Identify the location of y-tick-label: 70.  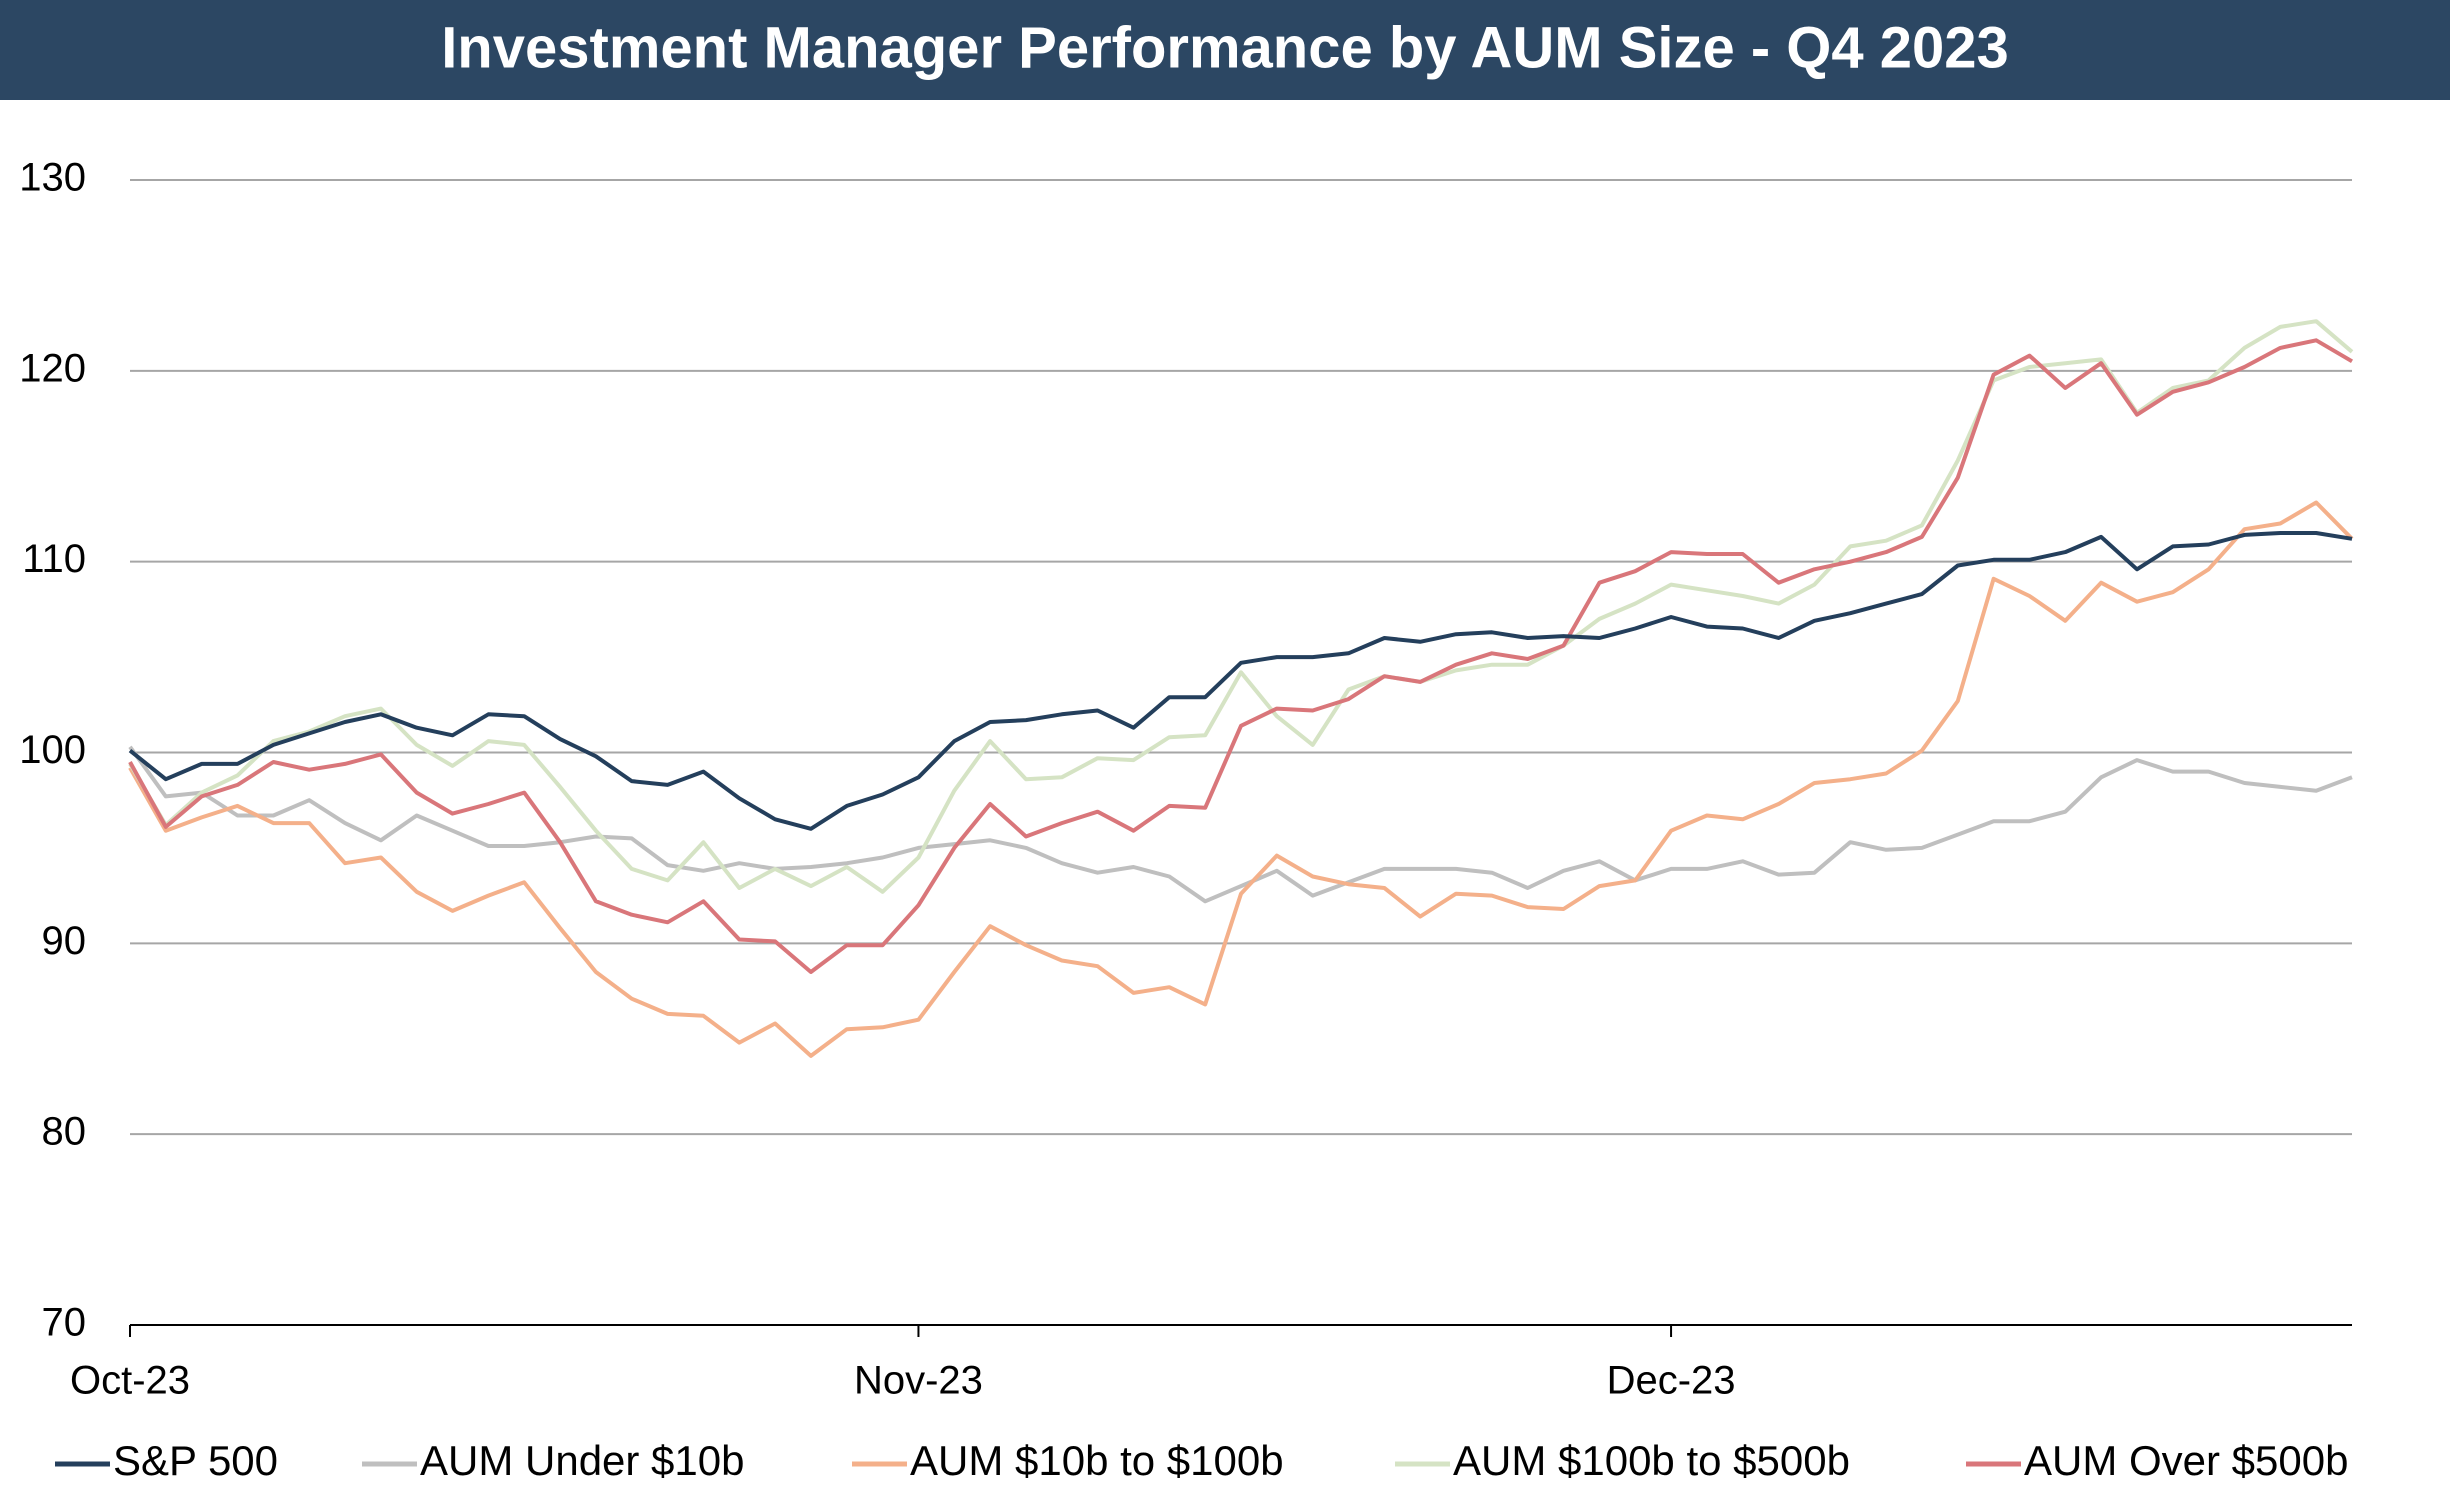
(64, 1323).